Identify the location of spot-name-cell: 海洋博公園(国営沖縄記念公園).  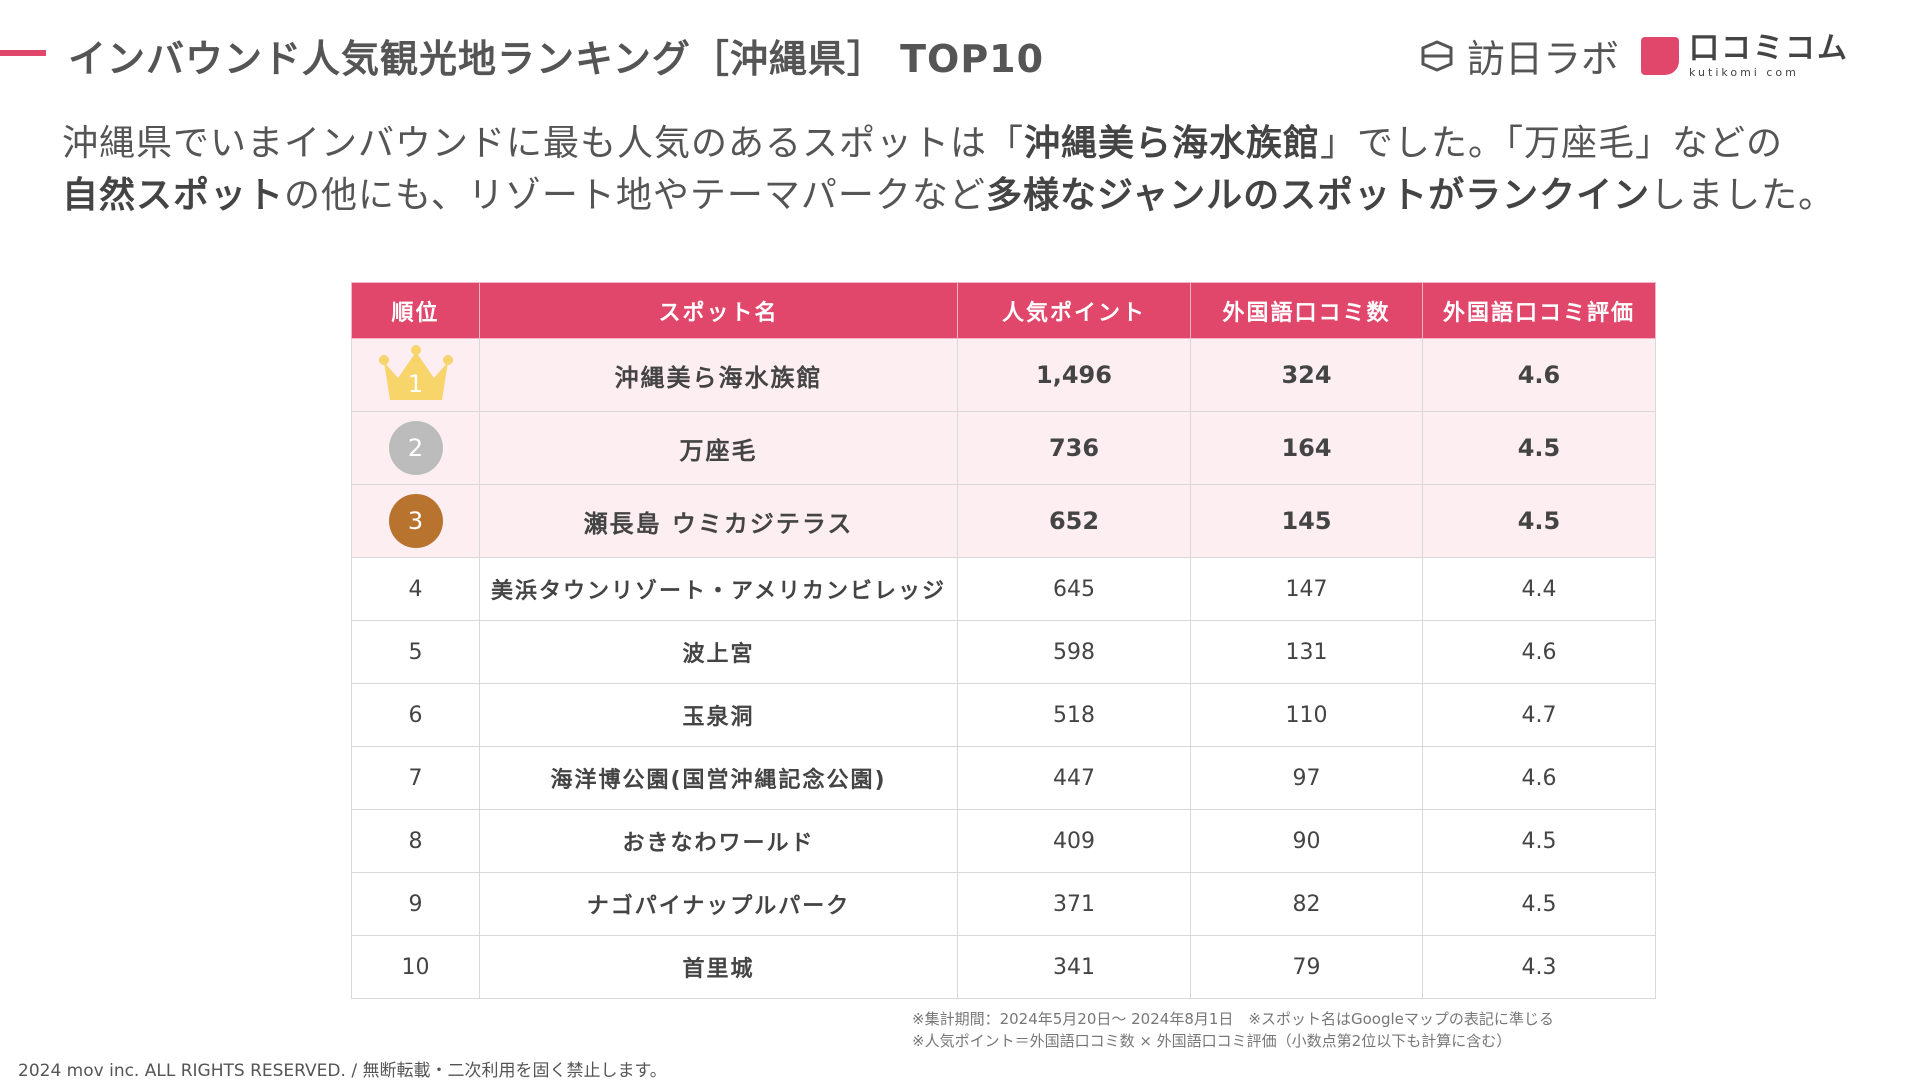
(718, 778).